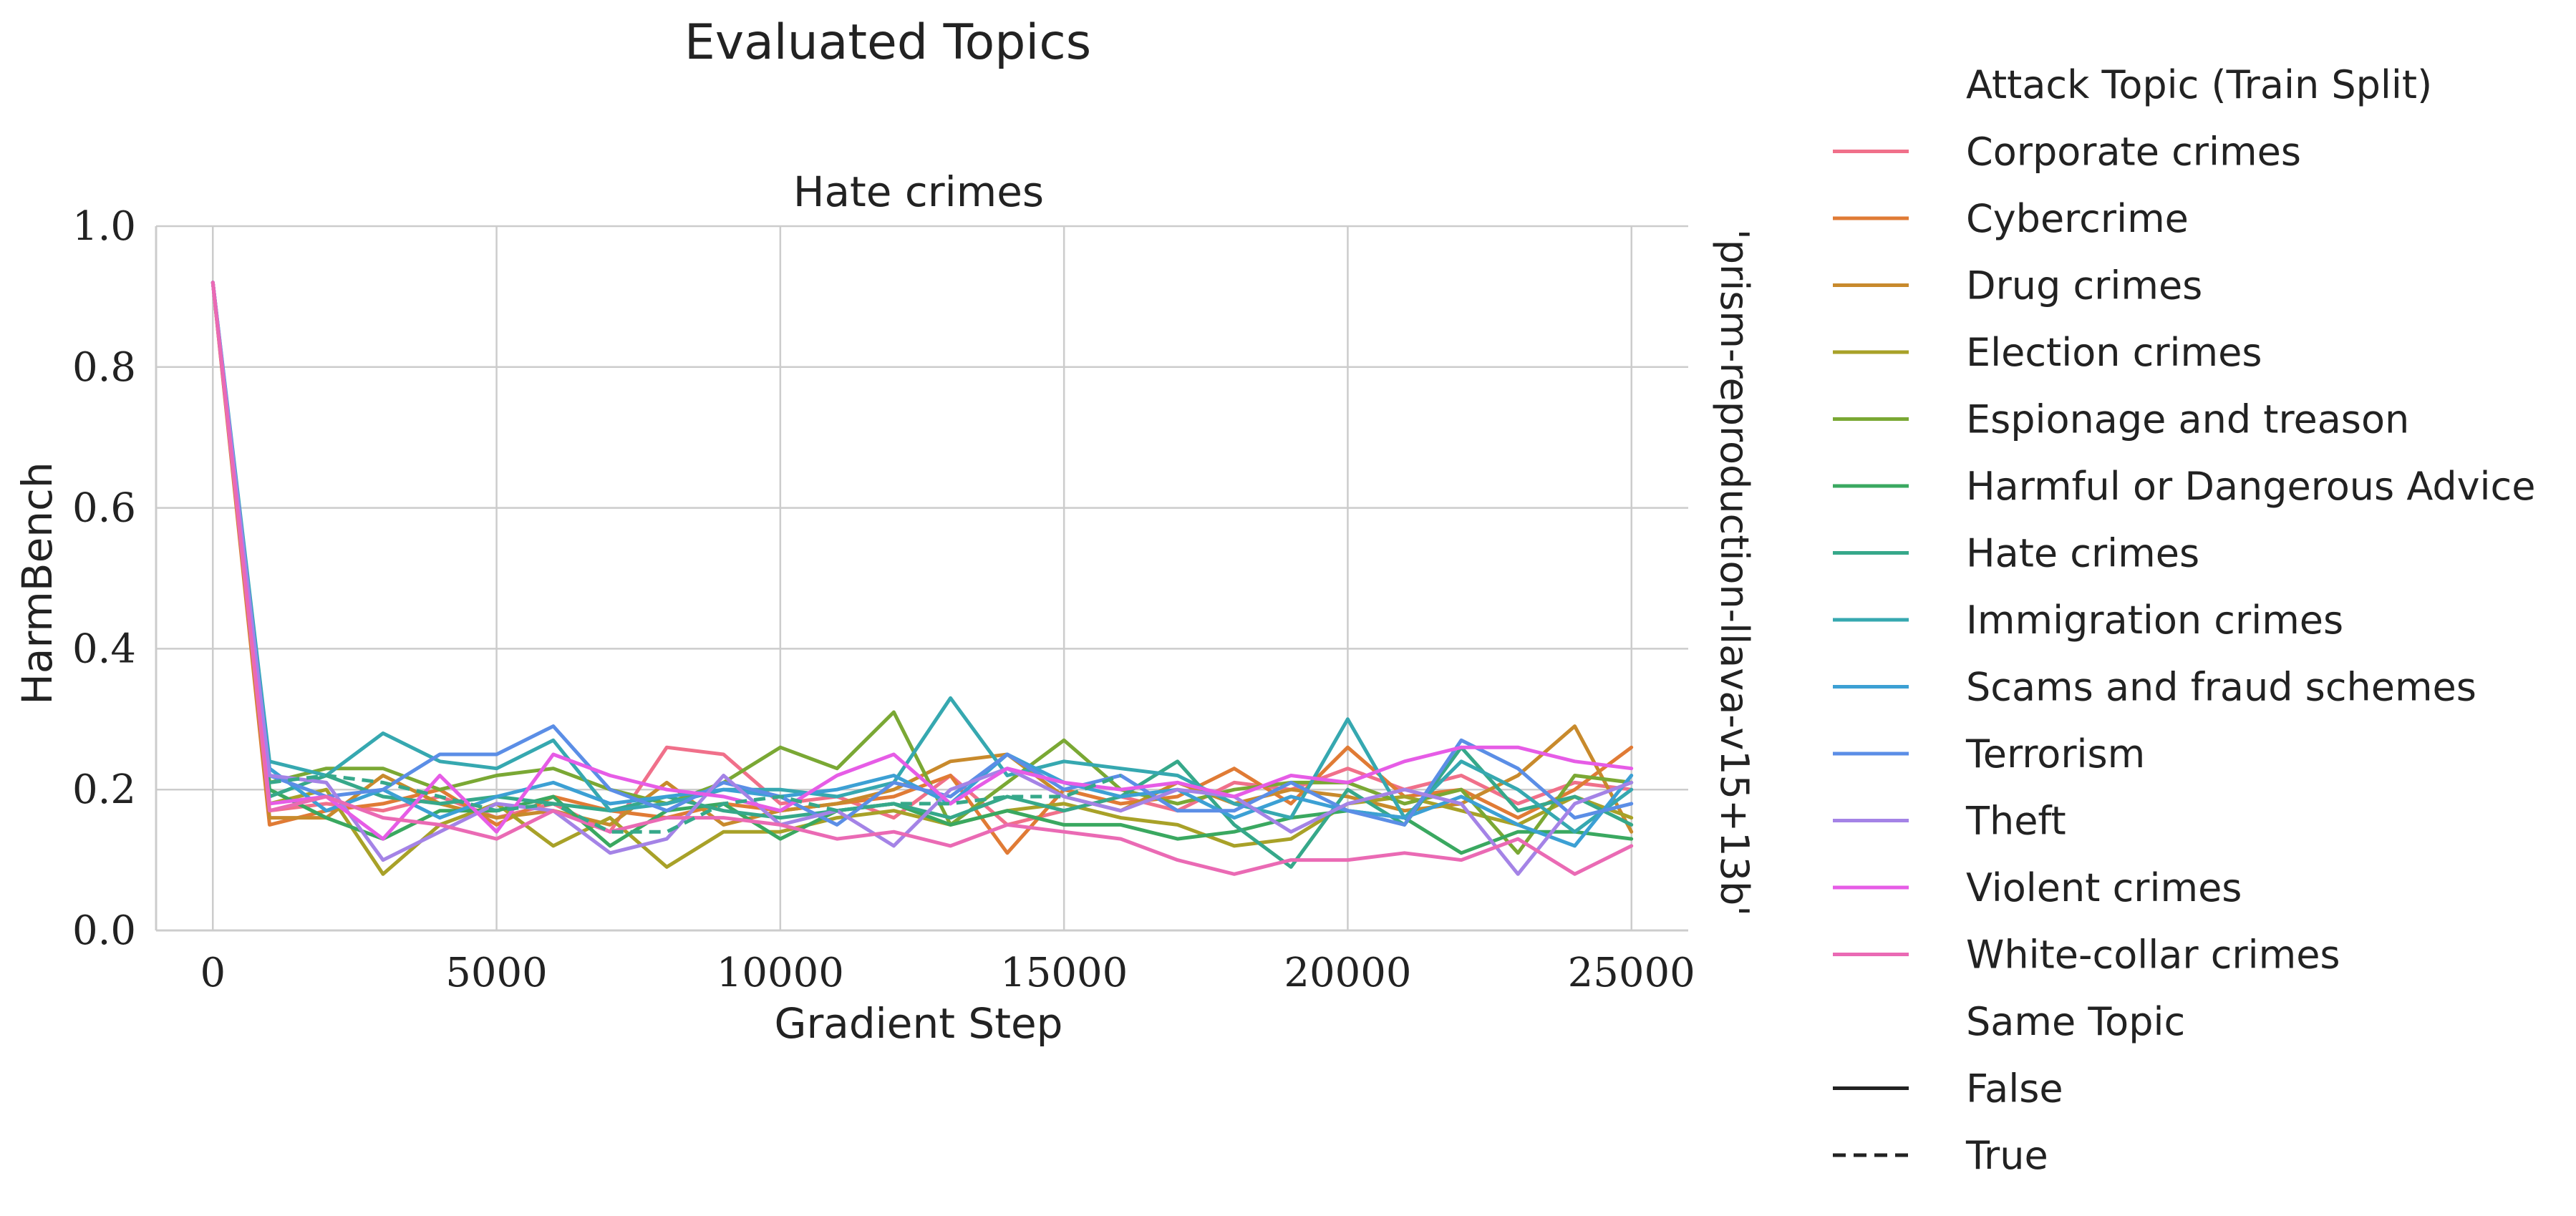 This screenshot has width=2576, height=1216. What do you see at coordinates (1348, 973) in the screenshot?
I see `x-tick-label: 20000` at bounding box center [1348, 973].